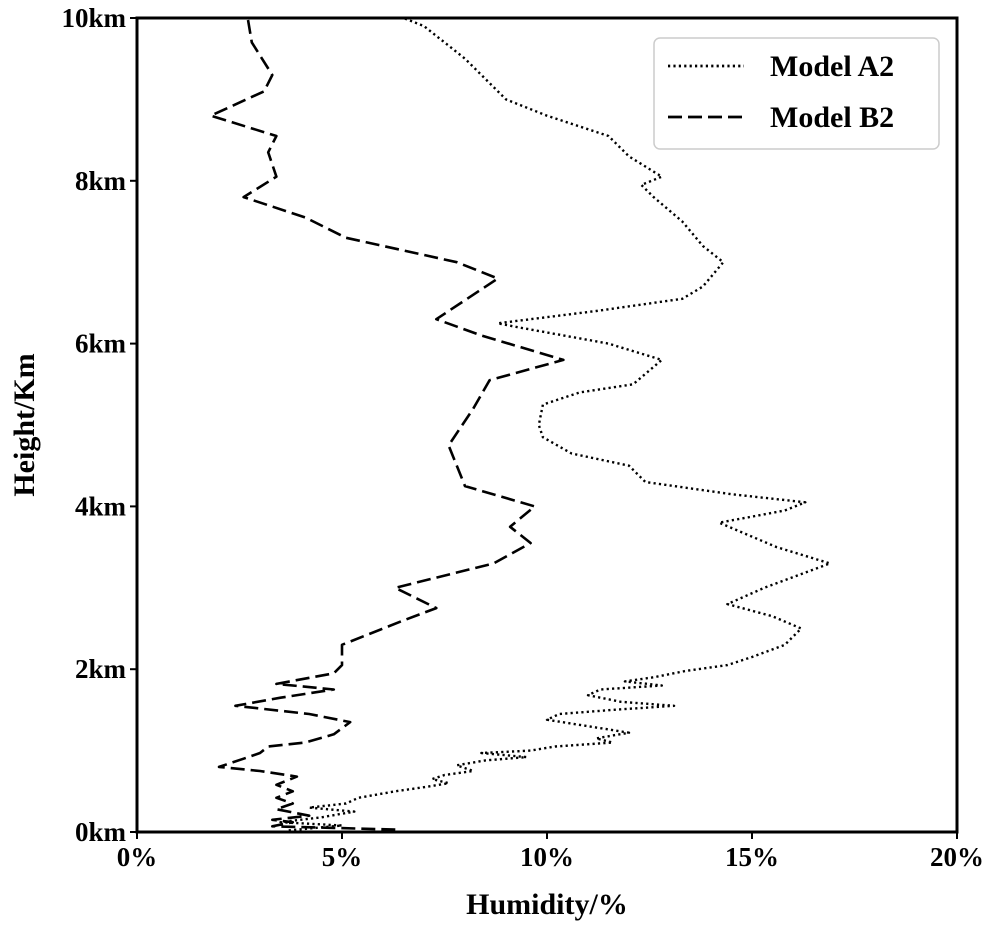 The image size is (996, 931). What do you see at coordinates (342, 857) in the screenshot?
I see `x-tick-label: 5%` at bounding box center [342, 857].